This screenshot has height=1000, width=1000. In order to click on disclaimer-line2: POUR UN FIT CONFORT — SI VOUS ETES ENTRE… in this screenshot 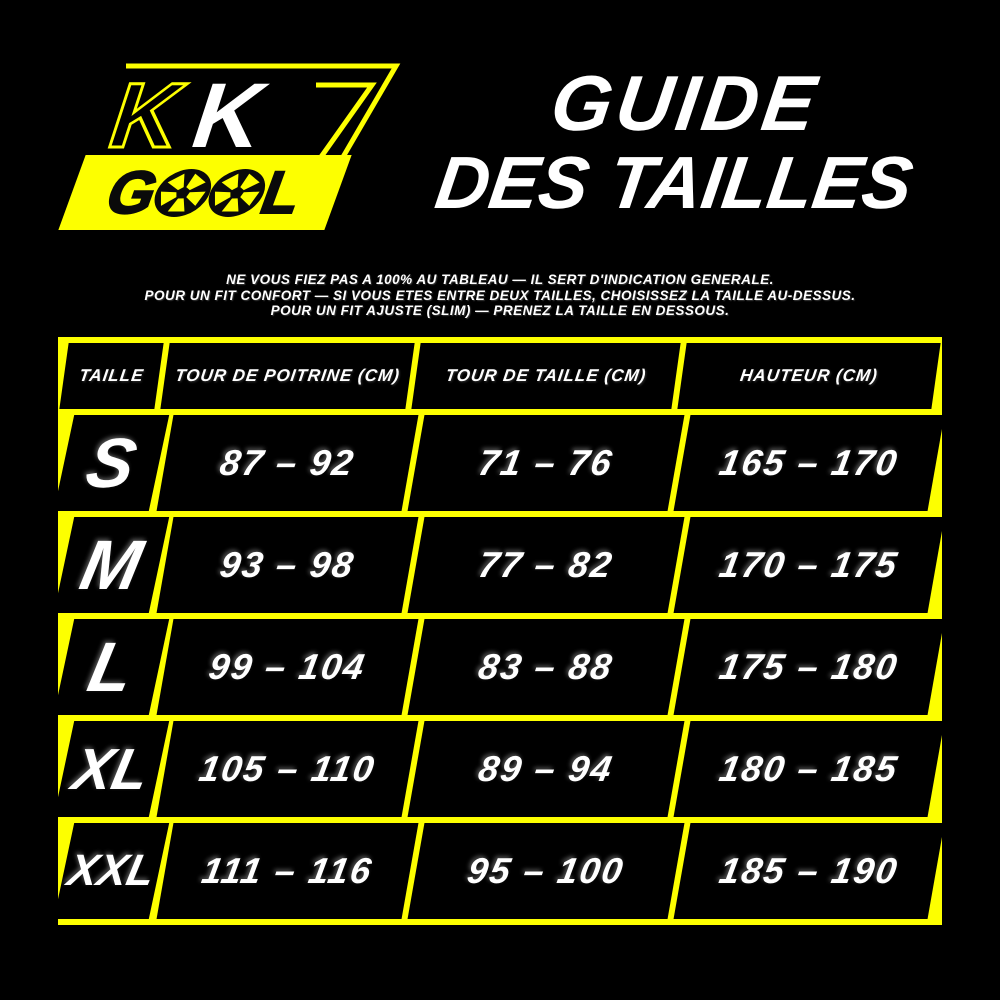, I will do `click(500, 295)`.